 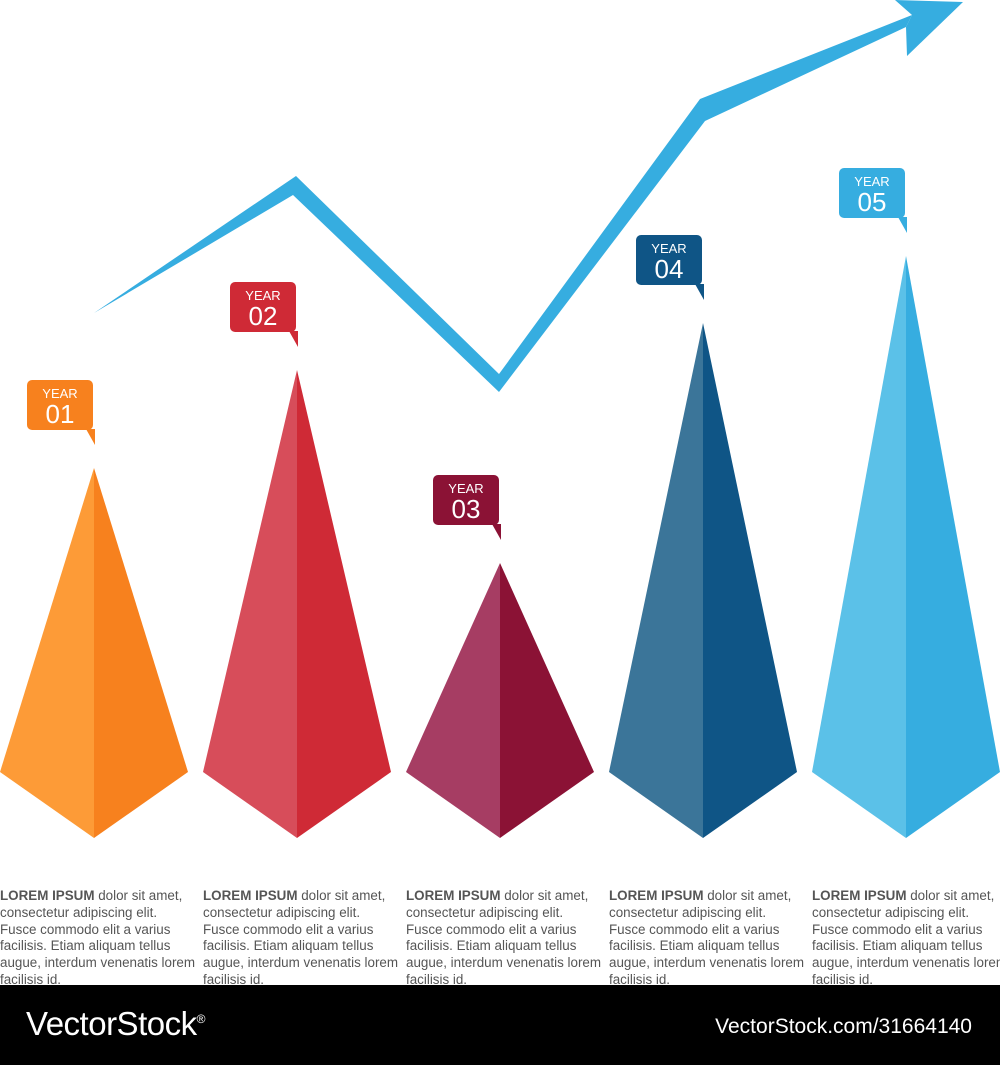 What do you see at coordinates (872, 202) in the screenshot?
I see `year-label-number: 05` at bounding box center [872, 202].